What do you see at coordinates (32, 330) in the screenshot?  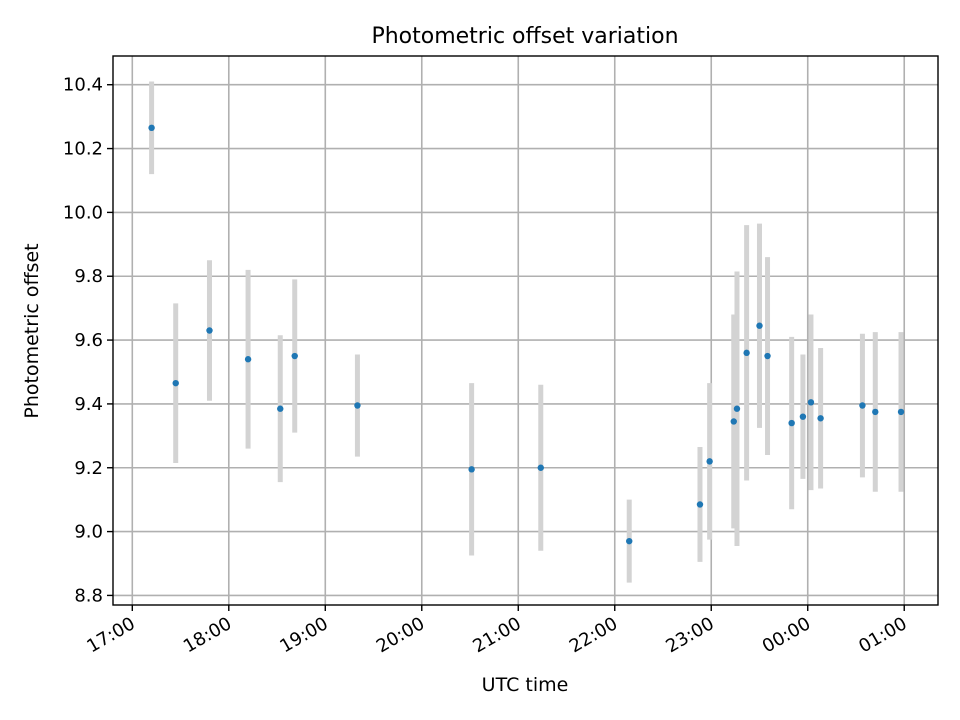 I see `y-axis-label: Photometric offset` at bounding box center [32, 330].